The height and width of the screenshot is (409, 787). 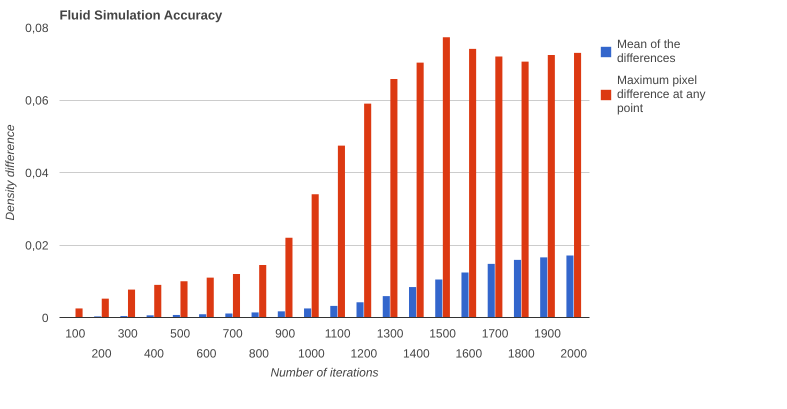 I want to click on x-tick-label: 1600, so click(x=468, y=353).